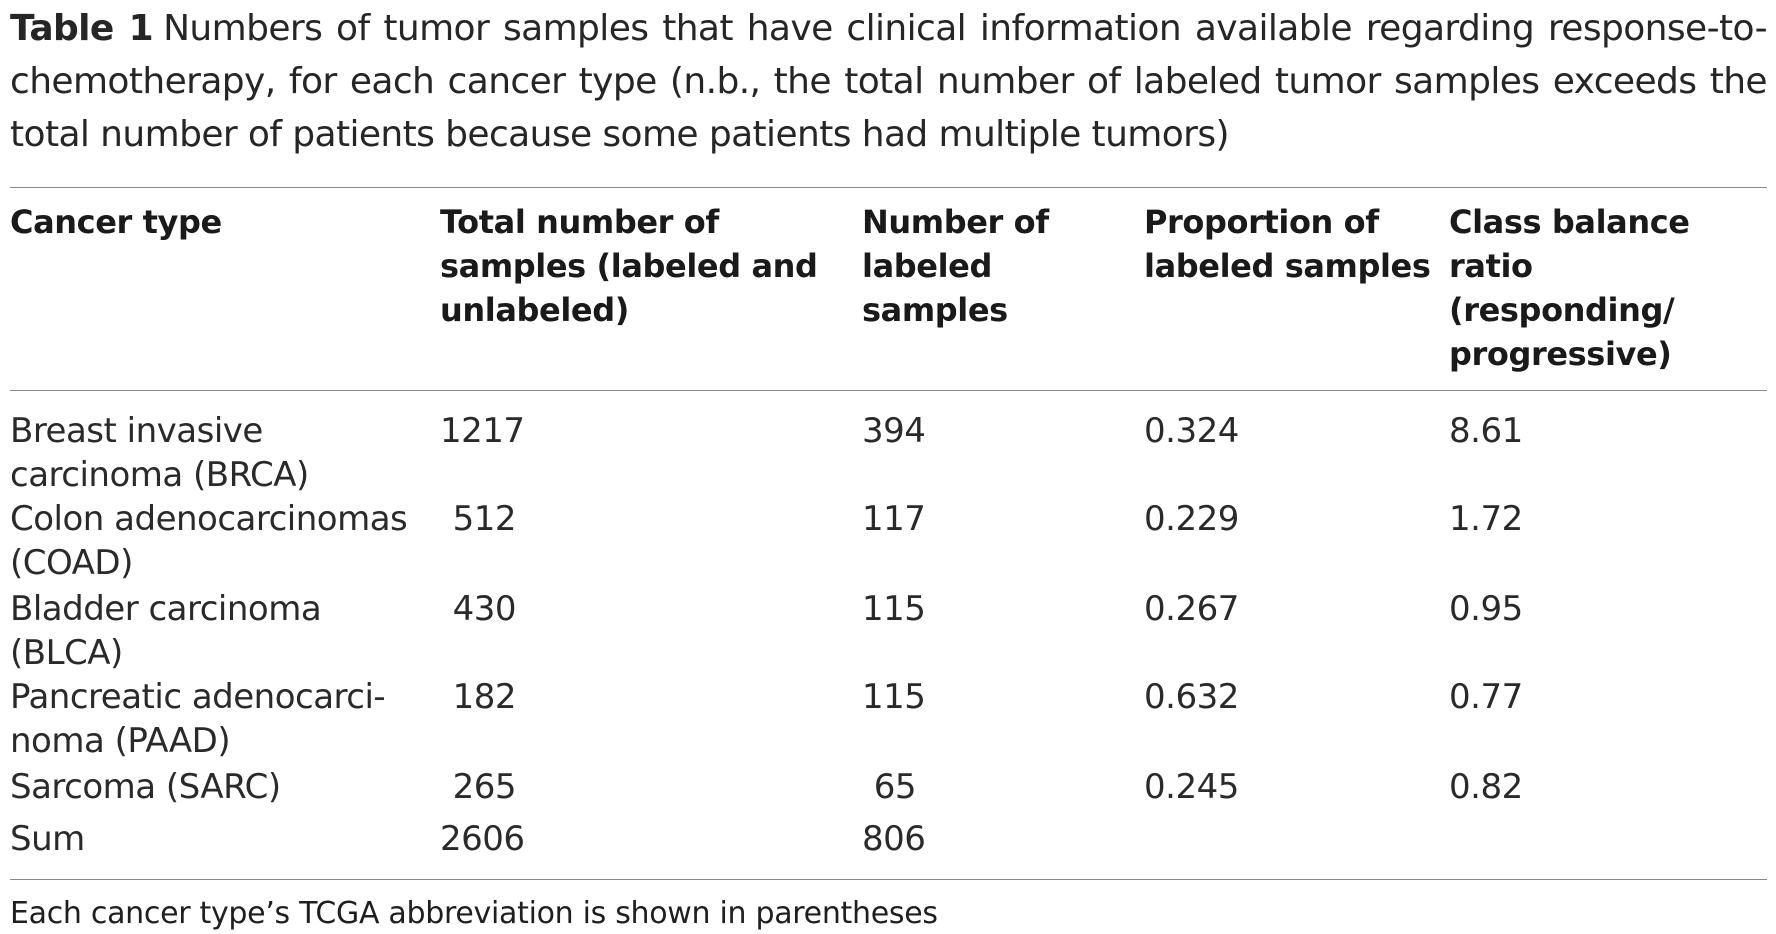  What do you see at coordinates (166, 631) in the screenshot?
I see `cell-cancer-type: Bladder carcinoma (BLCA)` at bounding box center [166, 631].